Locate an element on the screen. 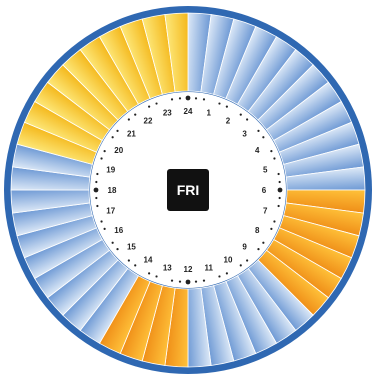 This screenshot has width=376, height=378. hour-label: 22 is located at coordinates (148, 121).